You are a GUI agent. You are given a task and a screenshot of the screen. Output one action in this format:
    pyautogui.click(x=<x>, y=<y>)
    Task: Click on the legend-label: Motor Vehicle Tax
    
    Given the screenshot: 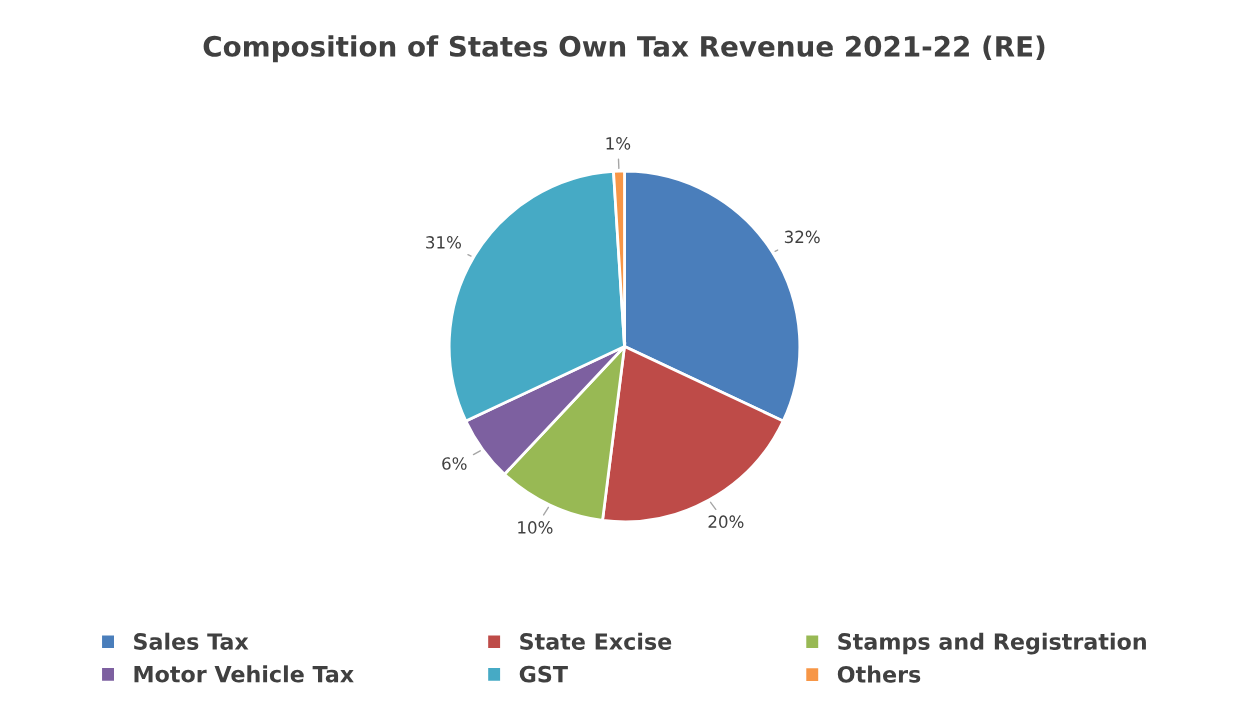 What is the action you would take?
    pyautogui.click(x=244, y=674)
    